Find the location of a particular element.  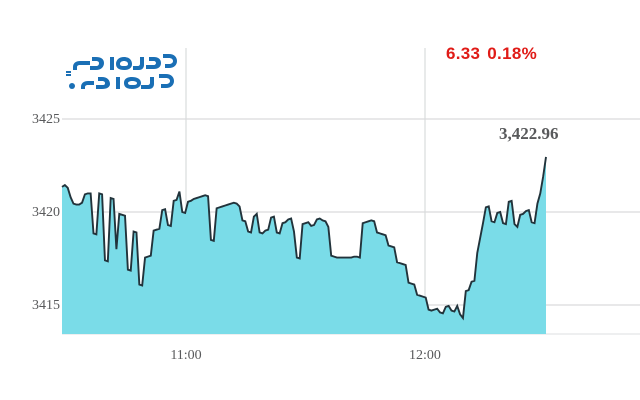

x-axis-label-1200: 12:00 is located at coordinates (425, 355).